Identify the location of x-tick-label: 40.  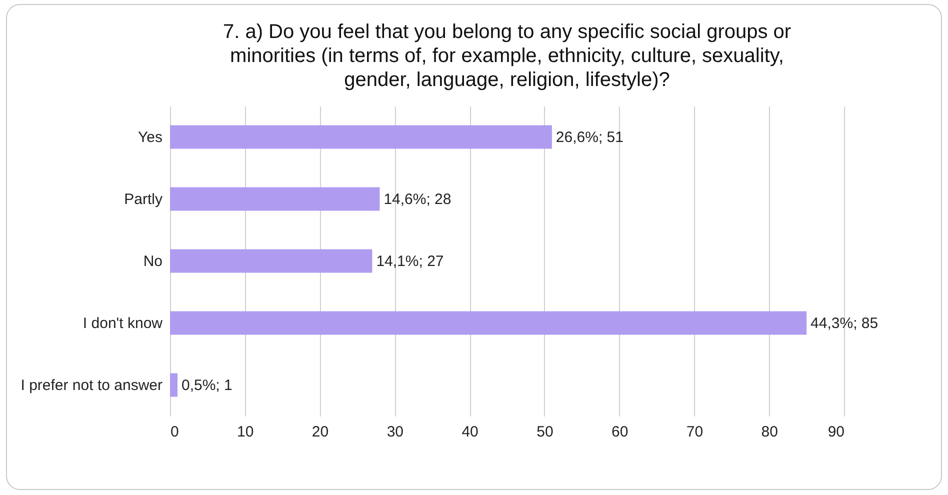
(470, 432).